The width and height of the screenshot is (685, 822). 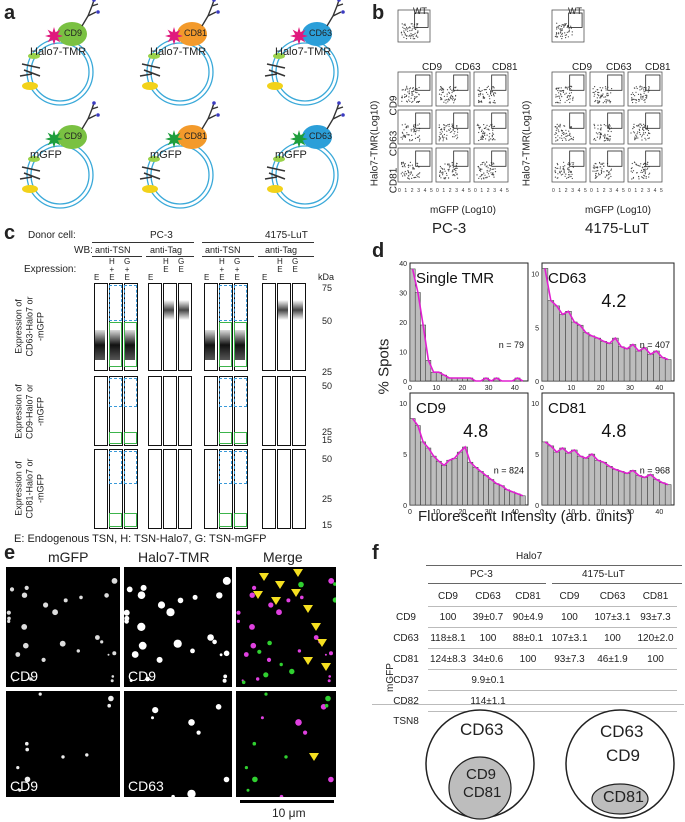 What do you see at coordinates (507, 191) in the screenshot?
I see `tick-label: 5` at bounding box center [507, 191].